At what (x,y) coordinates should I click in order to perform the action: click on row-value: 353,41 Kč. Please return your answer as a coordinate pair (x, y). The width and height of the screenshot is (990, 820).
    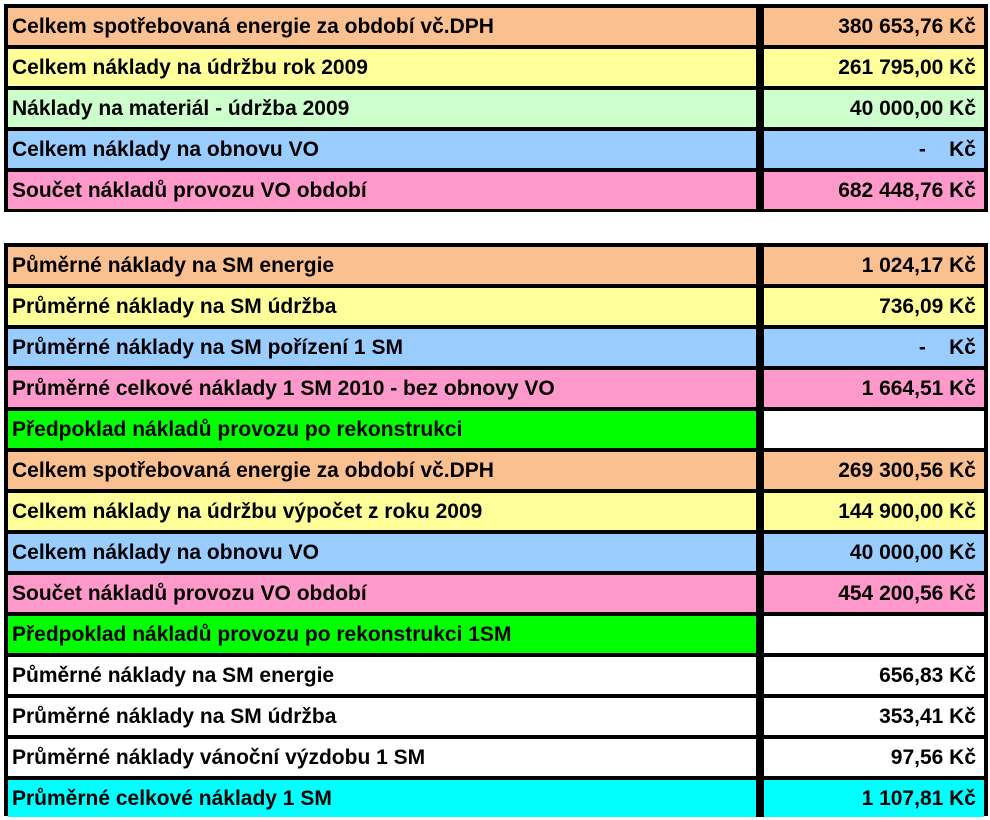
    Looking at the image, I should click on (874, 716).